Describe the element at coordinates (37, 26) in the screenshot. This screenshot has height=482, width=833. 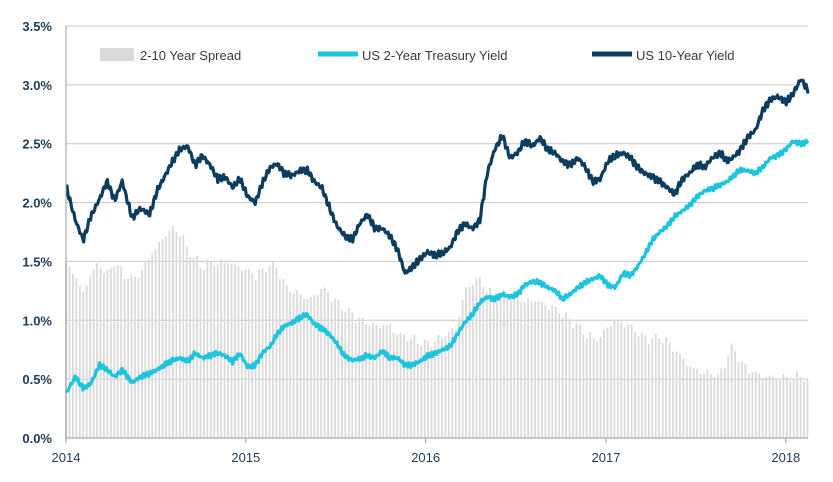
I see `y-tick-label: 3.5%` at that location.